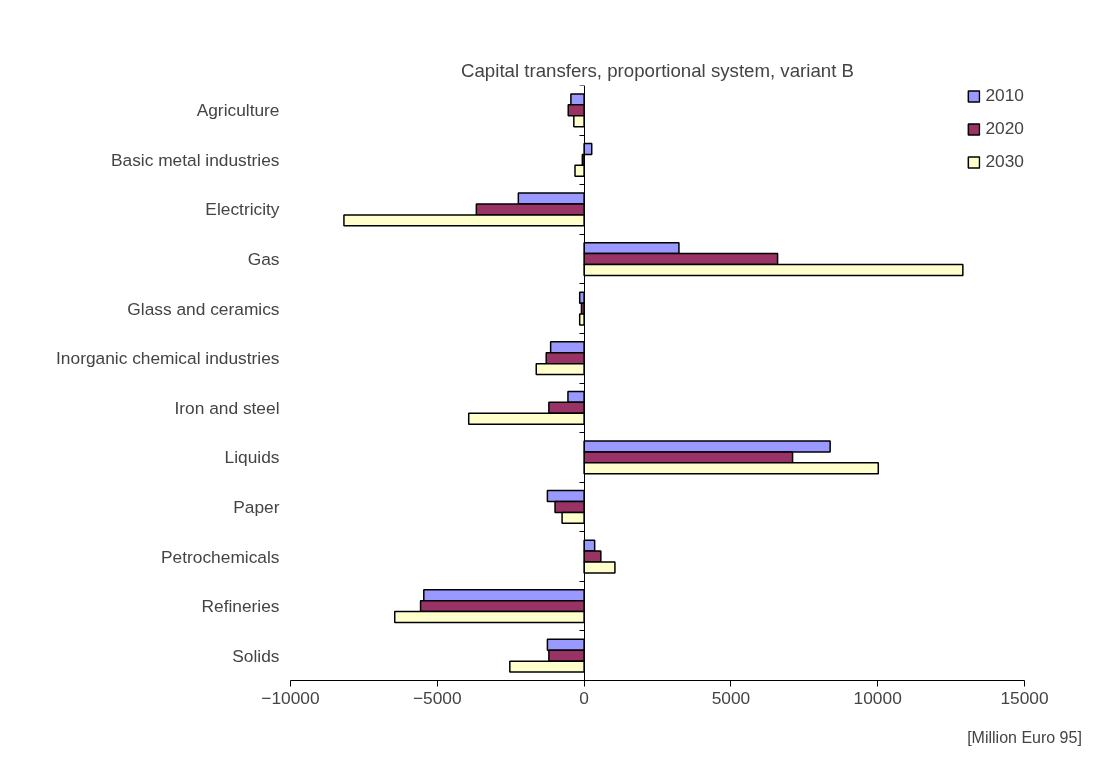 Image resolution: width=1099 pixels, height=764 pixels. What do you see at coordinates (437, 697) in the screenshot?
I see `x-tick-label: −5000` at bounding box center [437, 697].